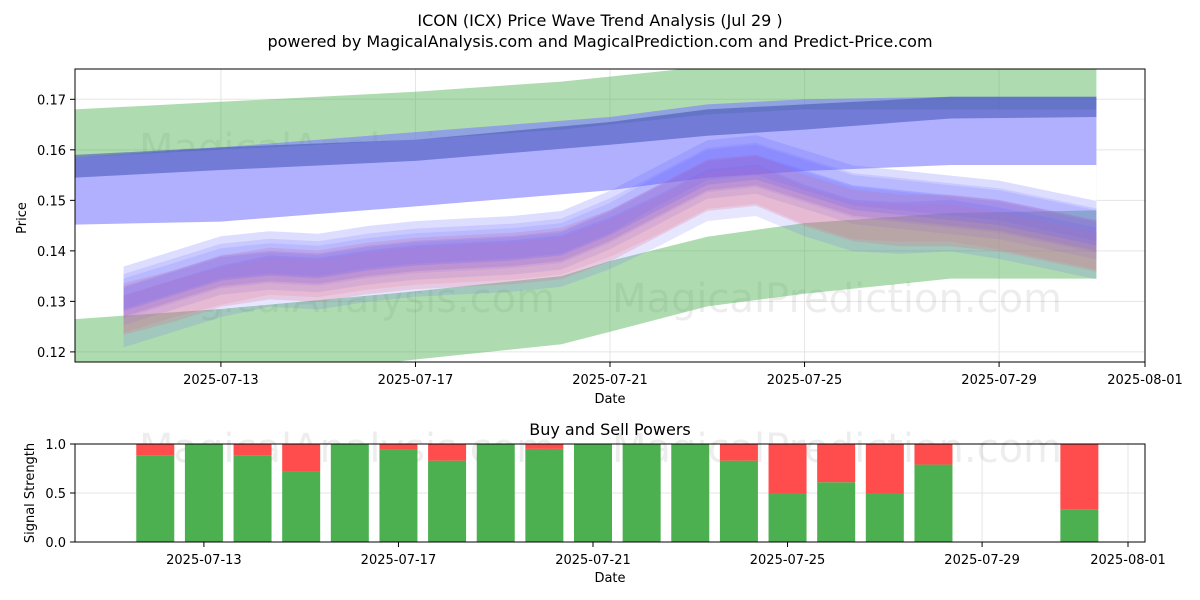 The height and width of the screenshot is (600, 1200). I want to click on price-x-tick-label: 2025-07-21, so click(610, 380).